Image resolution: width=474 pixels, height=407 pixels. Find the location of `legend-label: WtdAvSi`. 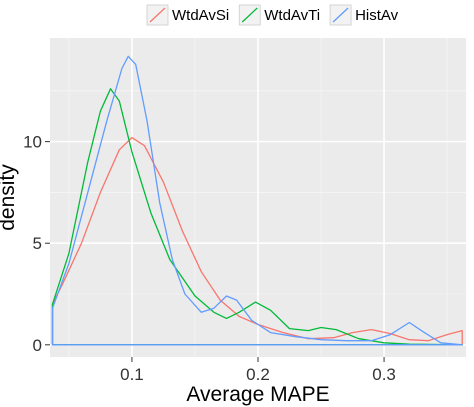

legend-label: WtdAvSi is located at coordinates (200, 15).